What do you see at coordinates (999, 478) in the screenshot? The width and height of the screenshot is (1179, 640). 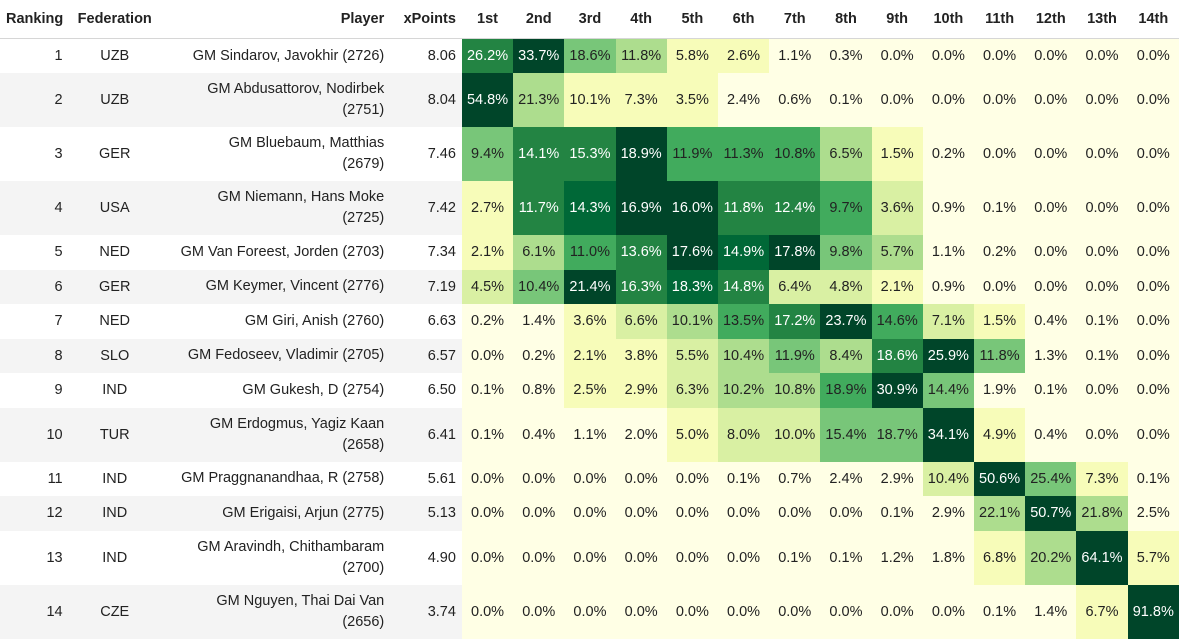 I see `probability-cell: 50.6%` at bounding box center [999, 478].